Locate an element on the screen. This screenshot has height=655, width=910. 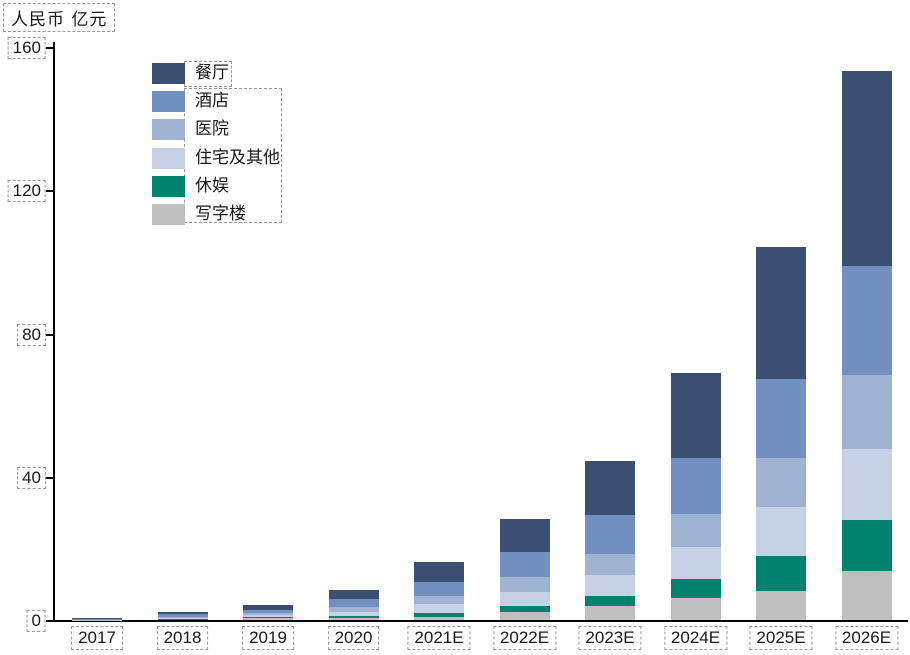
bar-segment-2020-餐厅 is located at coordinates (353, 594).